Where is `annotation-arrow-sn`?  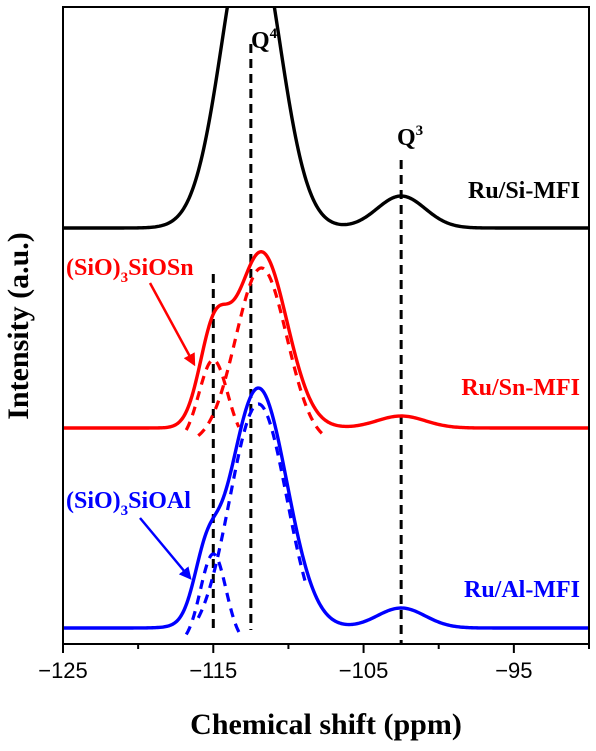 annotation-arrow-sn is located at coordinates (172, 324).